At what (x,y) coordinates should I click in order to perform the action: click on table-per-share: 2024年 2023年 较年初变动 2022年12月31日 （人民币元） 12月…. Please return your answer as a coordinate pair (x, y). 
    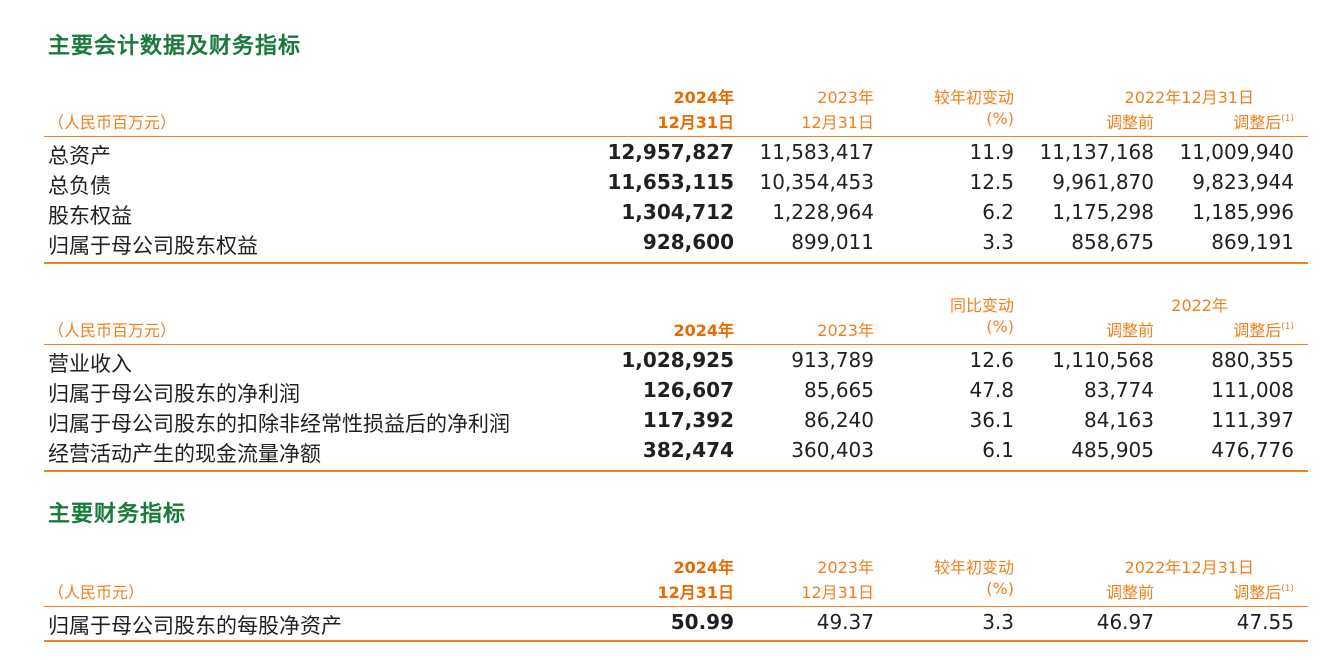
    Looking at the image, I should click on (676, 600).